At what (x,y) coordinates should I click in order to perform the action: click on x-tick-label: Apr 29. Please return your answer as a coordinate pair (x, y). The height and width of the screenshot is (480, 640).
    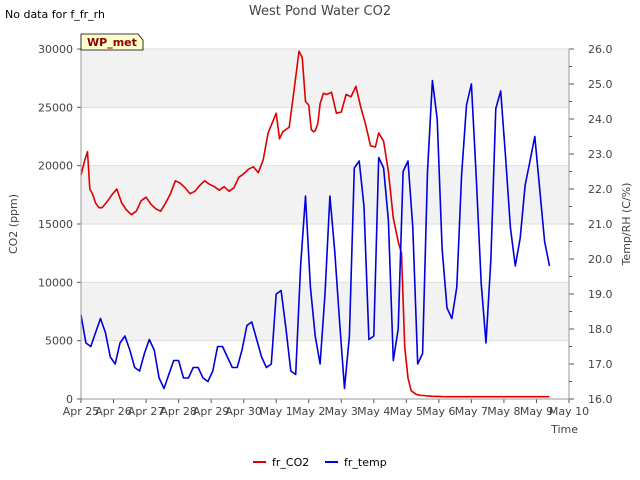
    Looking at the image, I should click on (211, 411).